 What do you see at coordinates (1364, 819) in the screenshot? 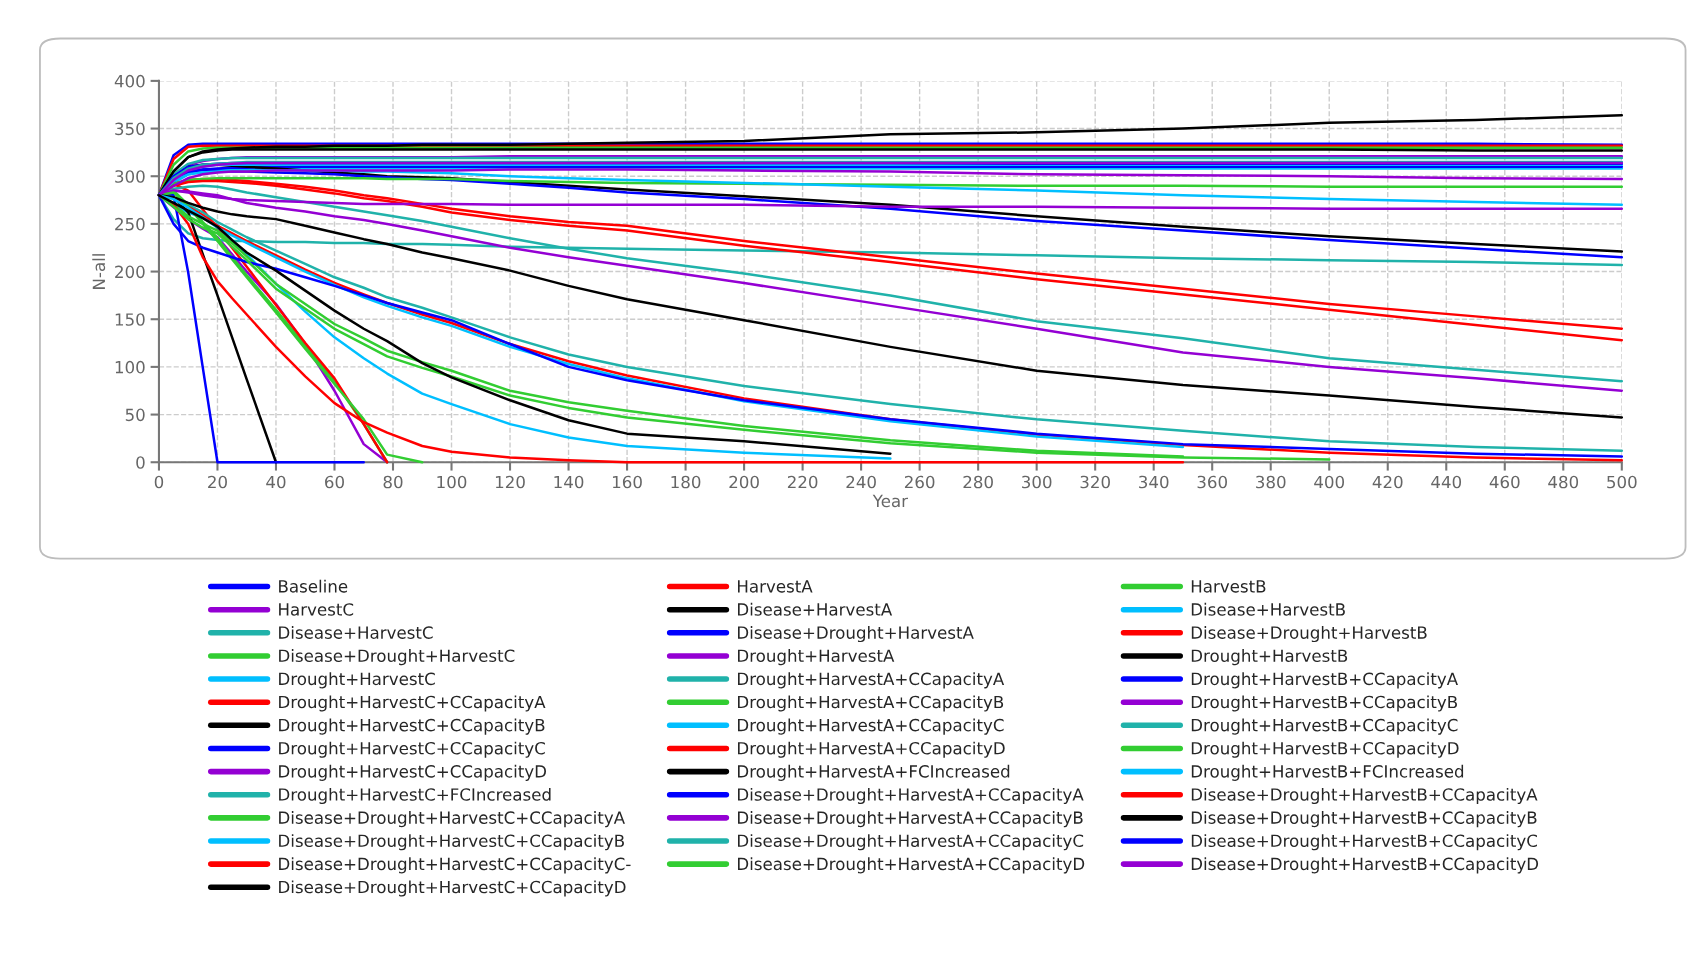
I see `legend-label: Disease+Drought+HarvestB+CCapacityB` at bounding box center [1364, 819].